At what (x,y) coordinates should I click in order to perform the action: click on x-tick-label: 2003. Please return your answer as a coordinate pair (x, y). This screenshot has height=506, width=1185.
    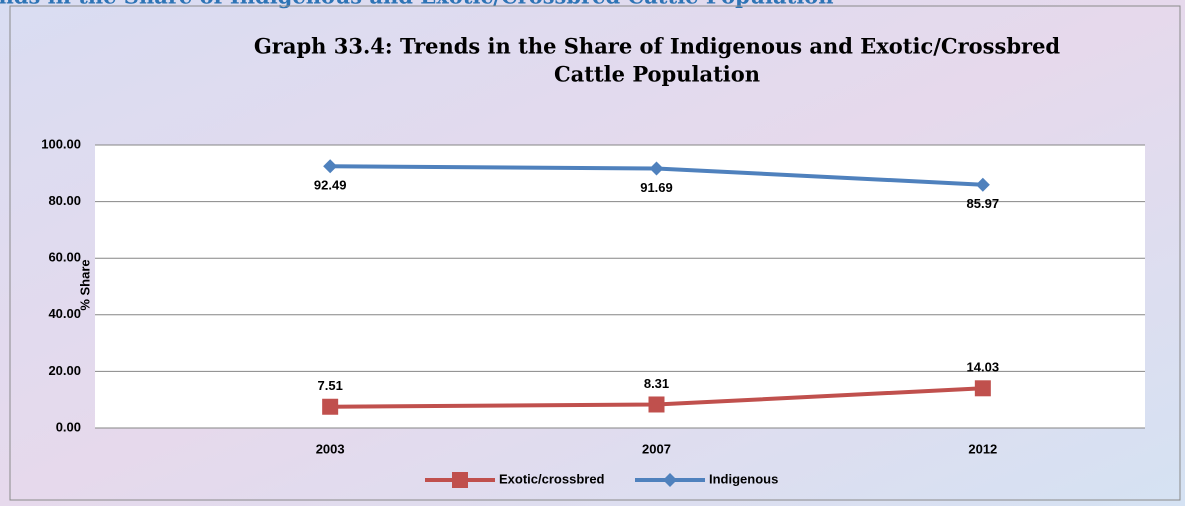
    Looking at the image, I should click on (330, 448).